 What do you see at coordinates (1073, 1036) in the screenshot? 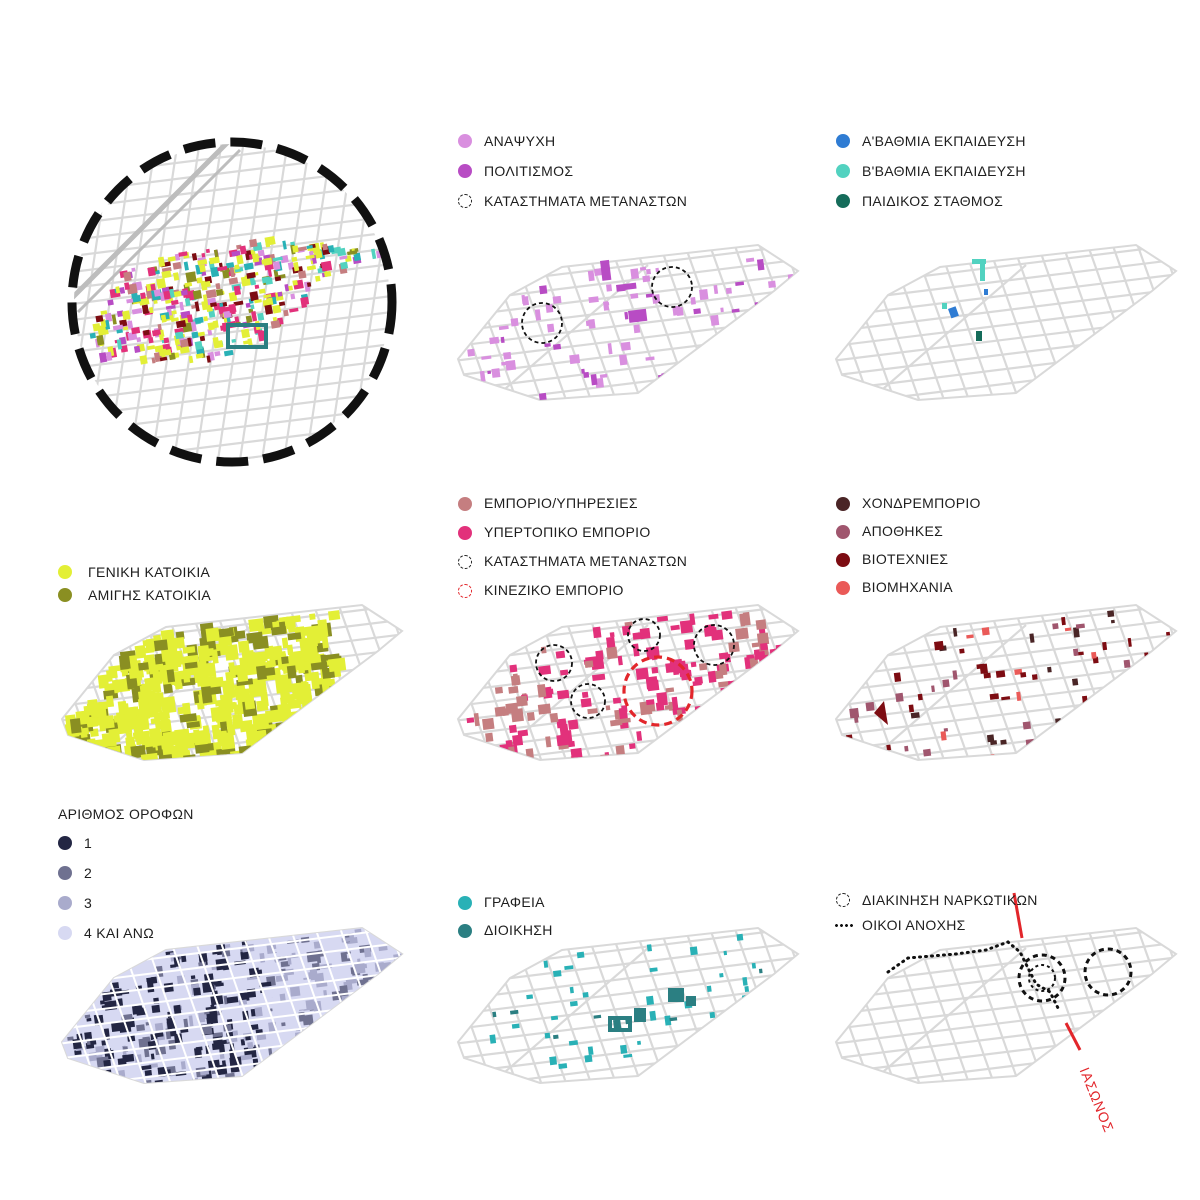
I see `iasonos-street-marker-bottom` at bounding box center [1073, 1036].